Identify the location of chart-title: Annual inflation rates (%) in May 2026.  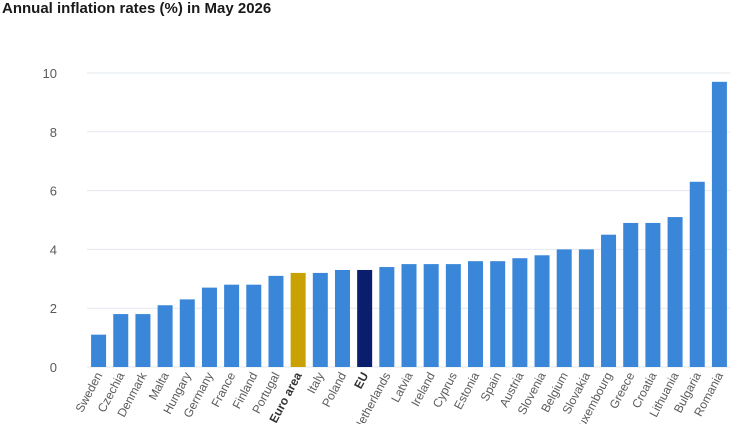
(137, 8).